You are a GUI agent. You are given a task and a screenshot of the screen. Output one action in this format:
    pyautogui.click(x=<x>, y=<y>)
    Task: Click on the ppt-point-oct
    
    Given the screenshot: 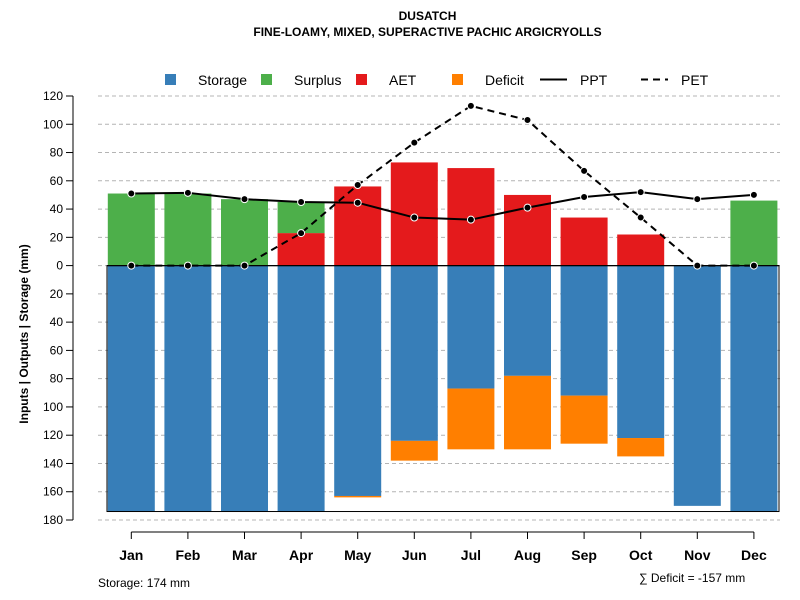 What is the action you would take?
    pyautogui.click(x=640, y=192)
    